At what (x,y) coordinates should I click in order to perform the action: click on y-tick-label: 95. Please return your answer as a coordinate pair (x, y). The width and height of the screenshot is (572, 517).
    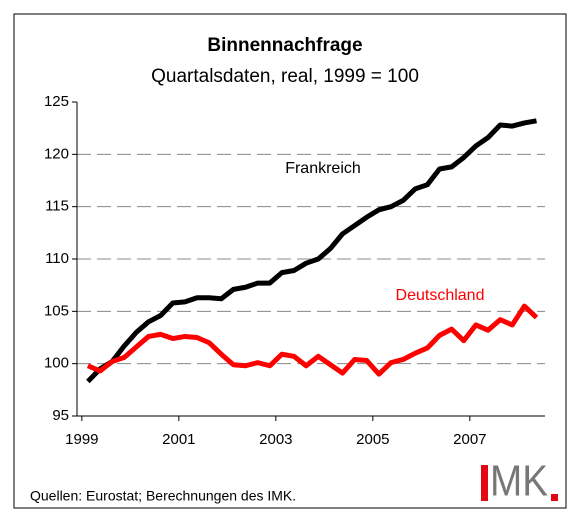
    Looking at the image, I should click on (60, 415).